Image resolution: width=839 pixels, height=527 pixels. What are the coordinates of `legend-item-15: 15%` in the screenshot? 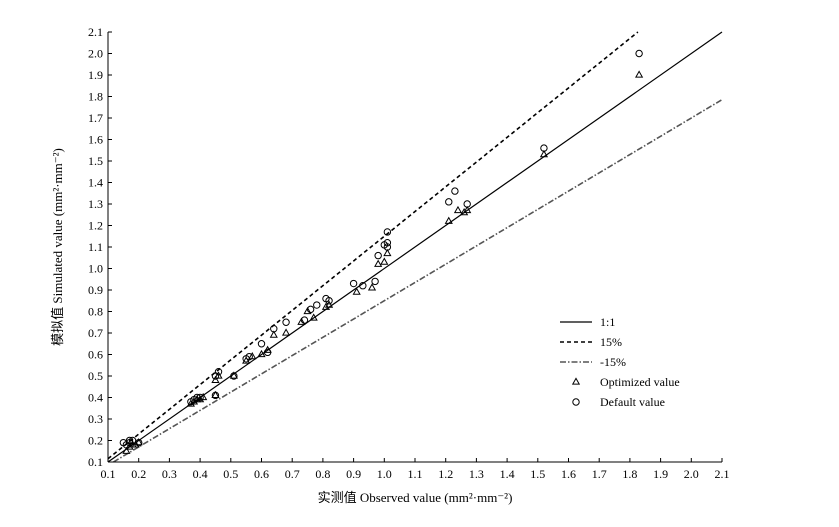 It's located at (591, 342).